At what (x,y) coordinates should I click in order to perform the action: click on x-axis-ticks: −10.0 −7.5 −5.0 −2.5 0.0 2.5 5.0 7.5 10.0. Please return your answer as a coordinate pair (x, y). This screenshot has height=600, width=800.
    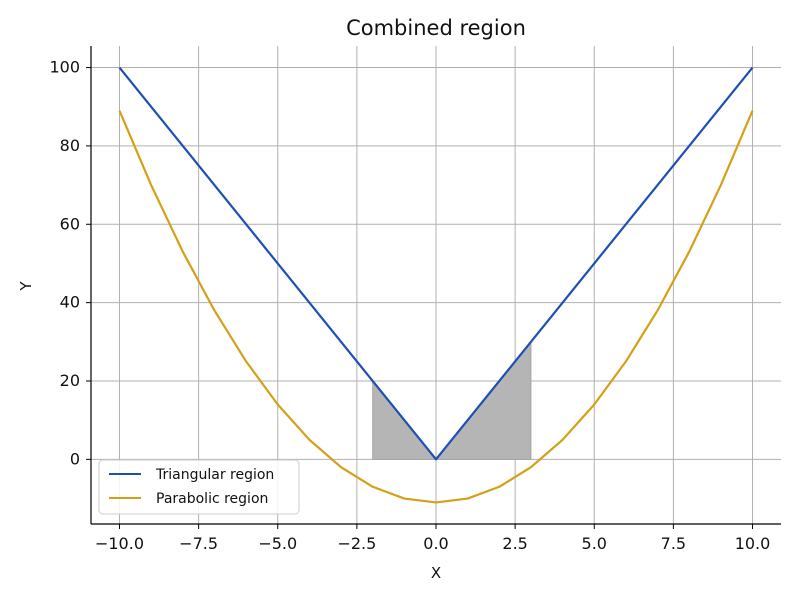
    Looking at the image, I should click on (432, 538).